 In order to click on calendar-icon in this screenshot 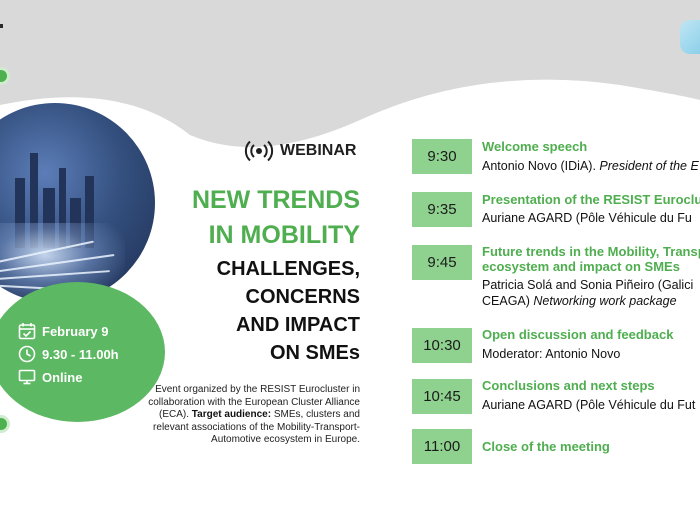, I will do `click(27, 331)`.